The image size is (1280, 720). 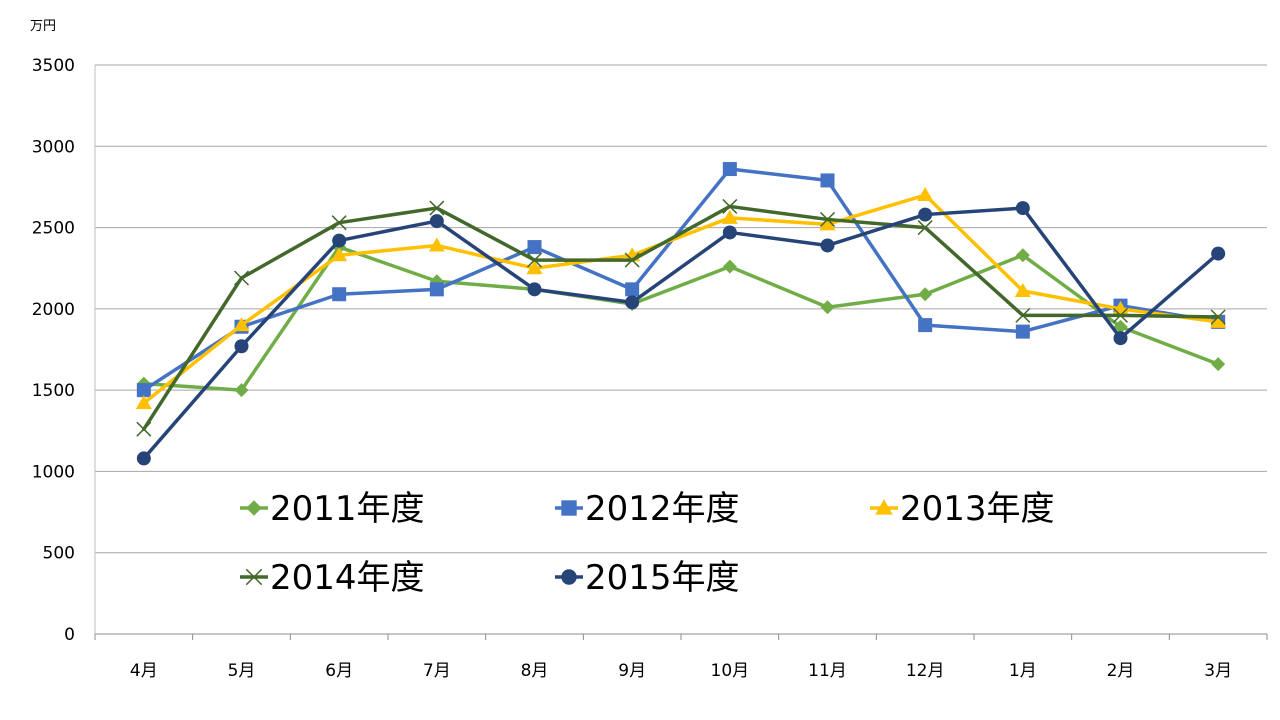 I want to click on legend-item: 2012年度, so click(x=647, y=509).